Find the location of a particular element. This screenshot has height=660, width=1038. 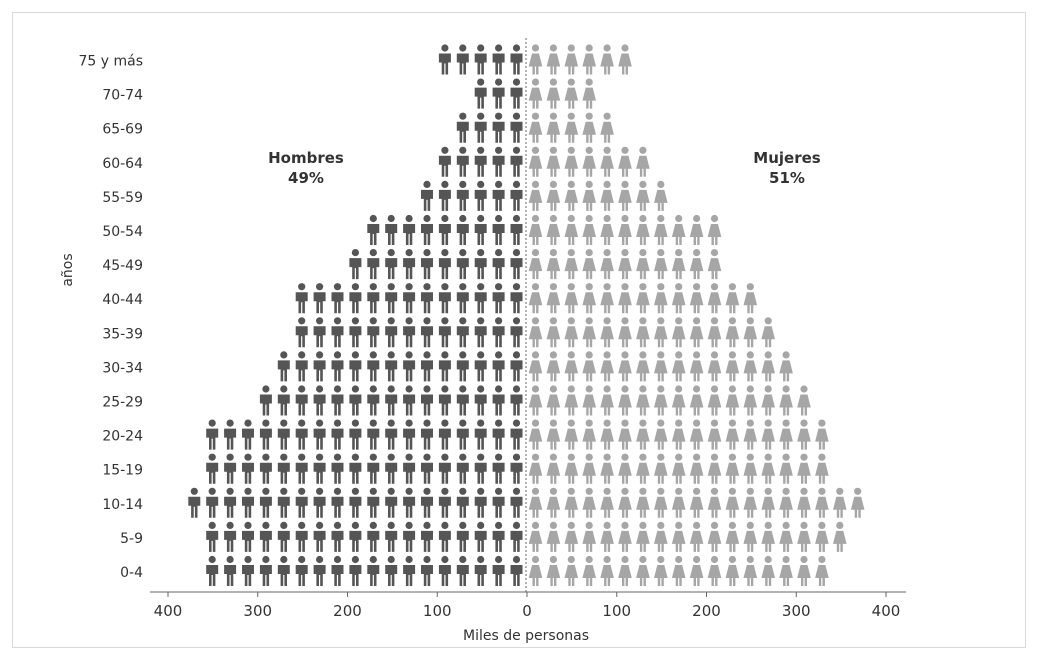

x-axis-title: Miles de personas is located at coordinates (526, 636).